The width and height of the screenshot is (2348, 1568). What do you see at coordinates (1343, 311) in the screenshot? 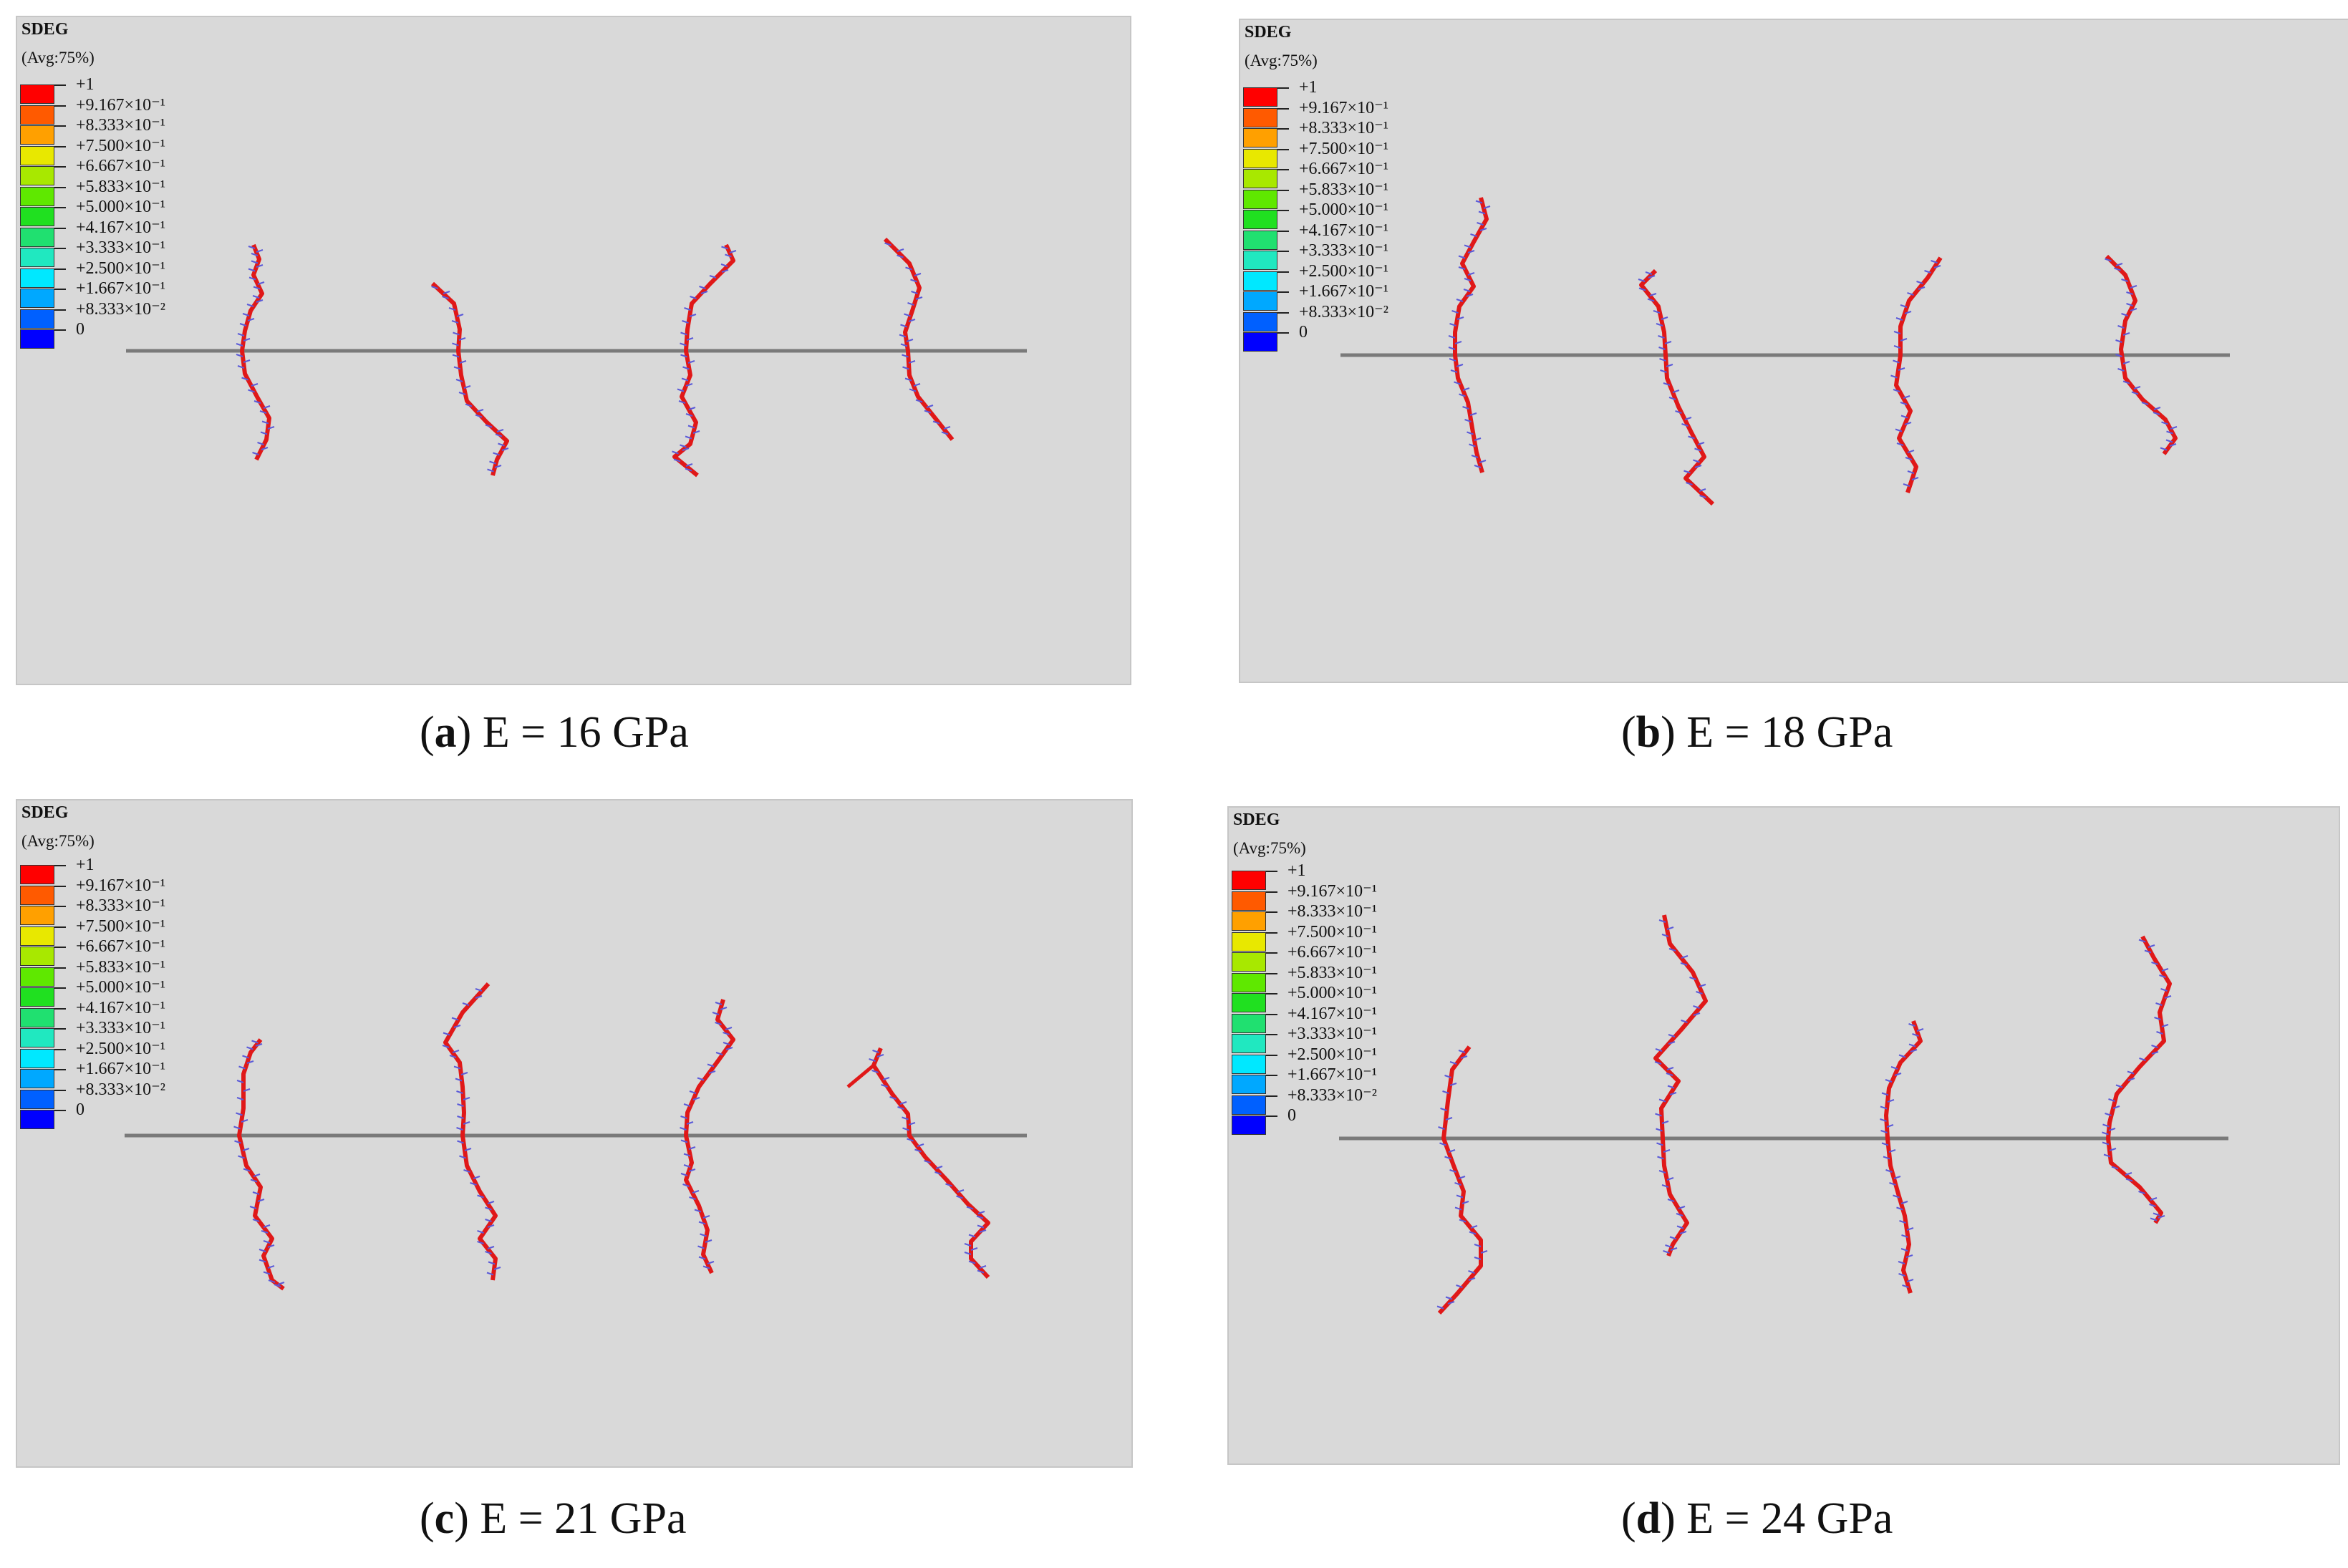
I see `legend-label: +8.333×10⁻²` at bounding box center [1343, 311].